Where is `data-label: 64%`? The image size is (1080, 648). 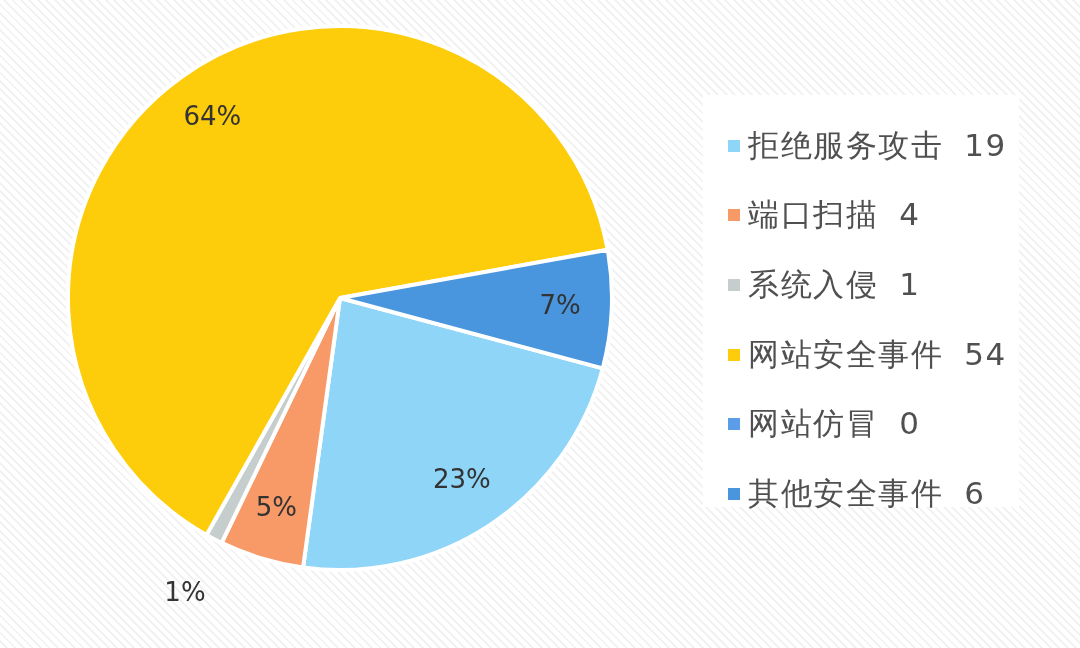 data-label: 64% is located at coordinates (212, 116).